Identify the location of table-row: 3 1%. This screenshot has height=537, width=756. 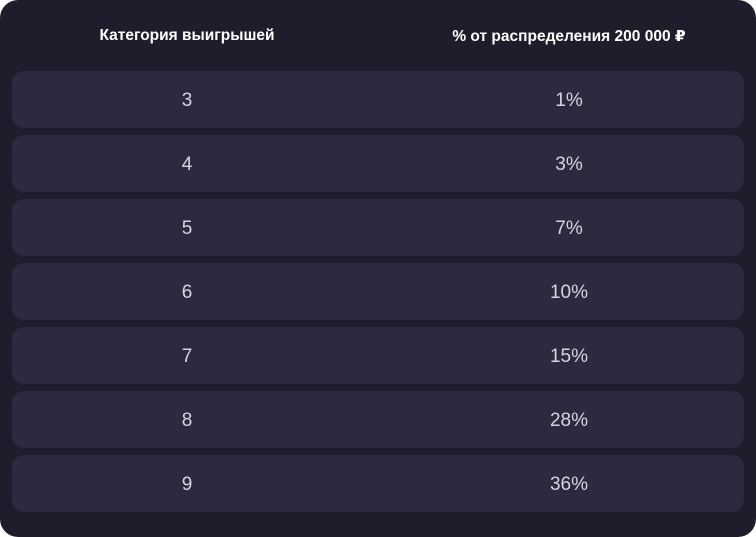
(378, 99).